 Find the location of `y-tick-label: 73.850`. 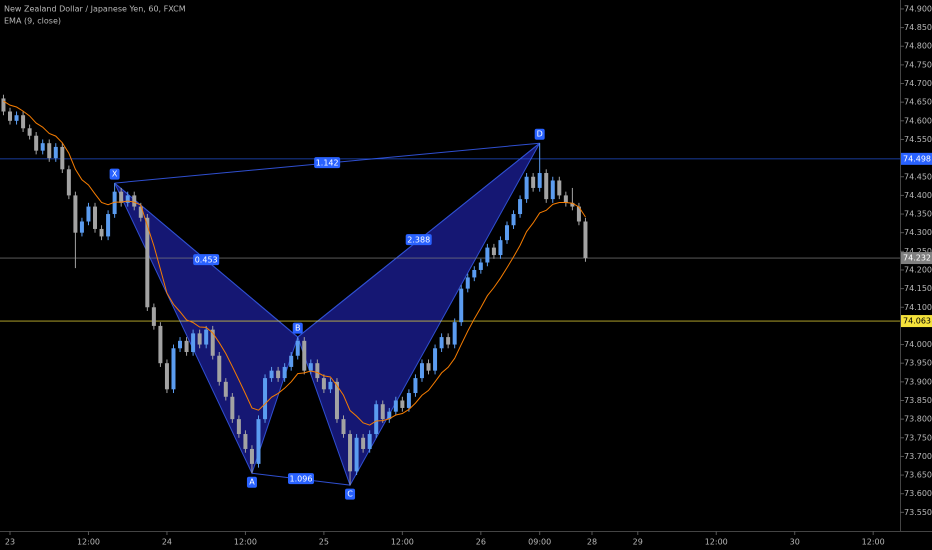

y-tick-label: 73.850 is located at coordinates (918, 400).